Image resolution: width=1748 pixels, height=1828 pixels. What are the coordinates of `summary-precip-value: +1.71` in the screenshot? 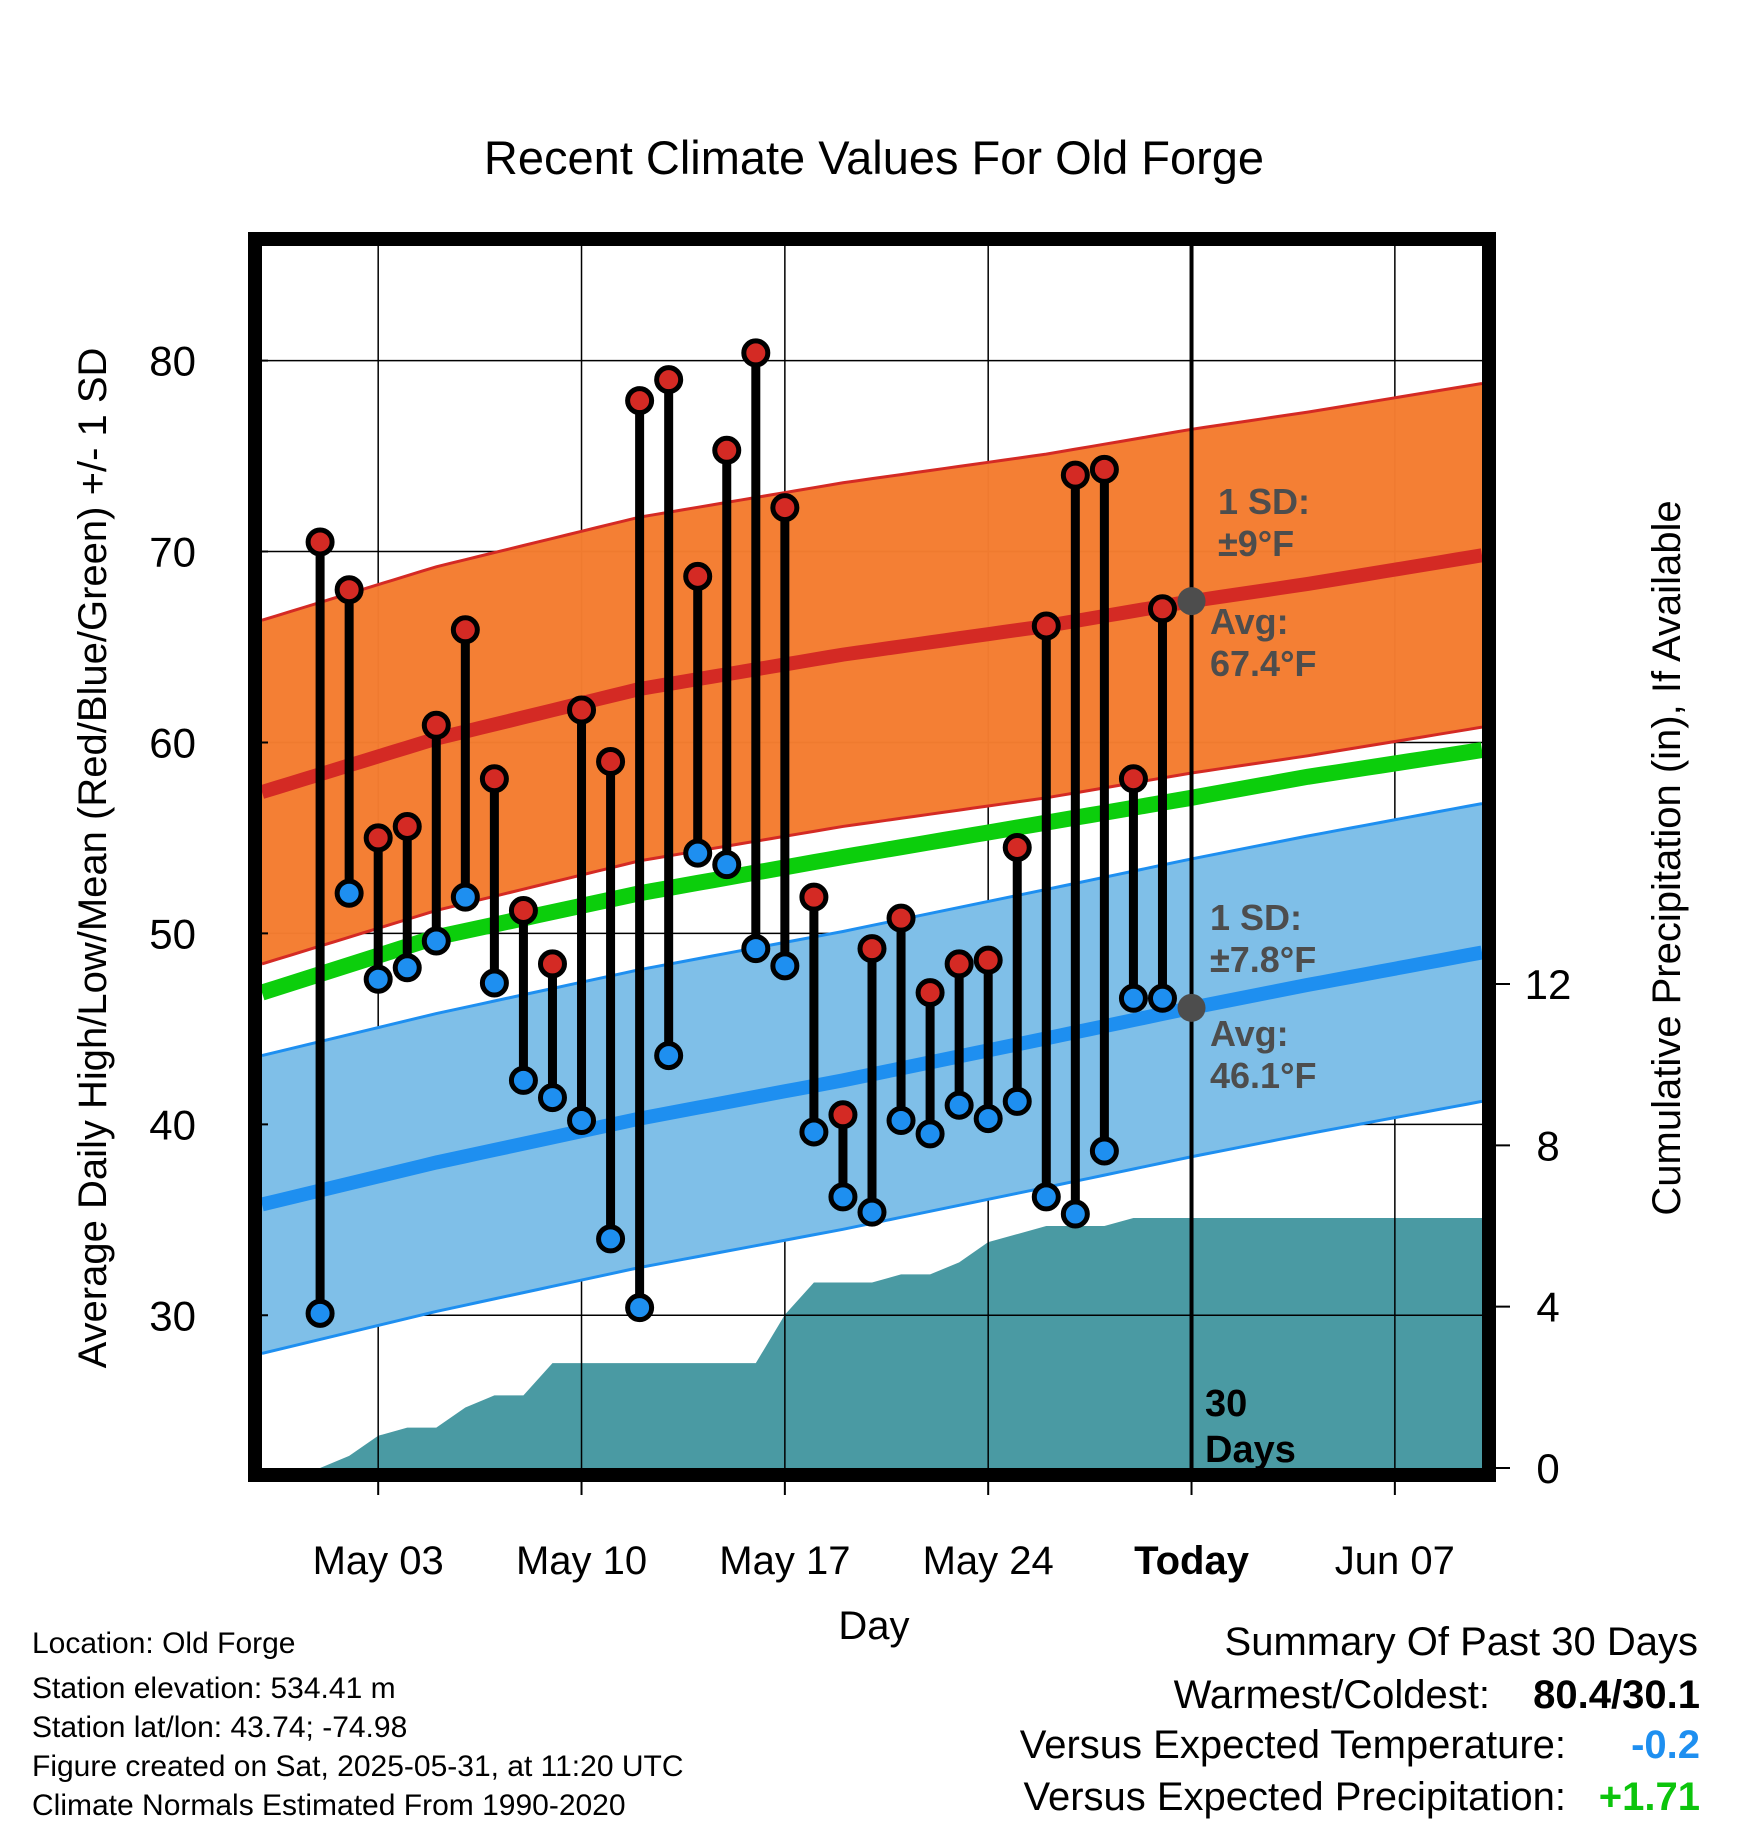 It's located at (1649, 1797).